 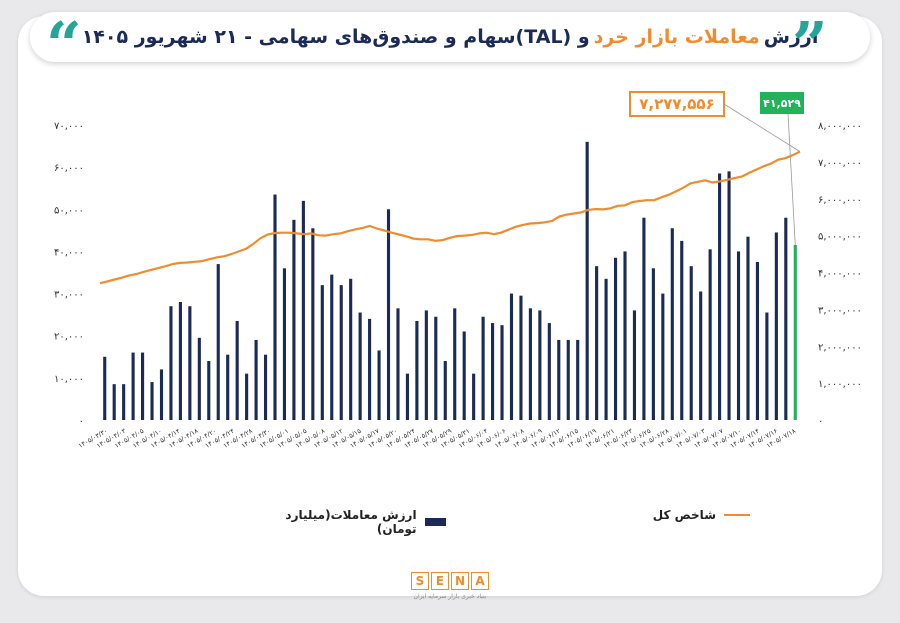 What do you see at coordinates (840, 200) in the screenshot?
I see `y-right-tick-label: ۶,۰۰۰,۰۰۰` at bounding box center [840, 200].